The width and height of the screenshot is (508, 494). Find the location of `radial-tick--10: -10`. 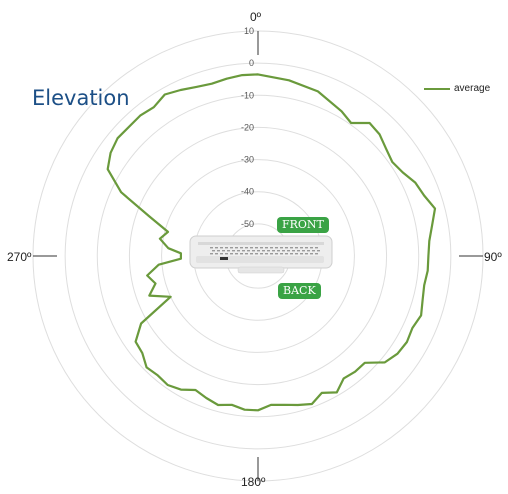

radial-tick--10: -10 is located at coordinates (247, 95).